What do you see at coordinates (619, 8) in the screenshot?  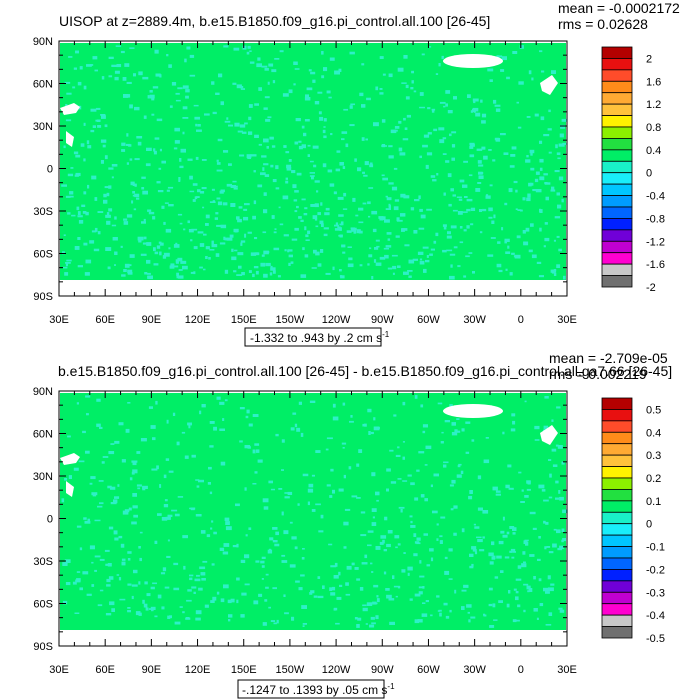 I see `panel-1-mean: mean = -0.0002172` at bounding box center [619, 8].